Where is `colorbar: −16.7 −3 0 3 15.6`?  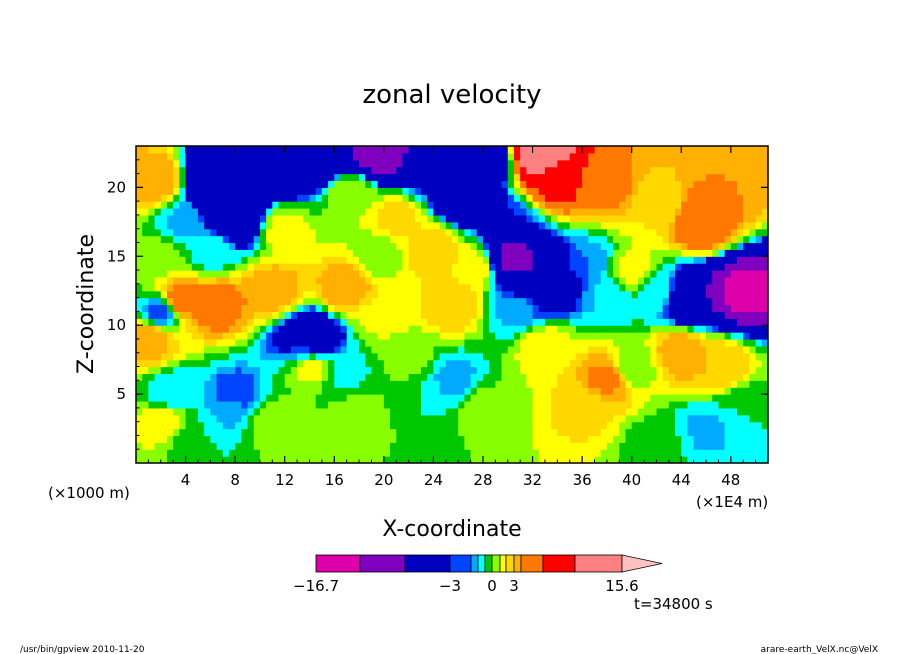 colorbar: −16.7 −3 0 3 15.6 is located at coordinates (478, 574).